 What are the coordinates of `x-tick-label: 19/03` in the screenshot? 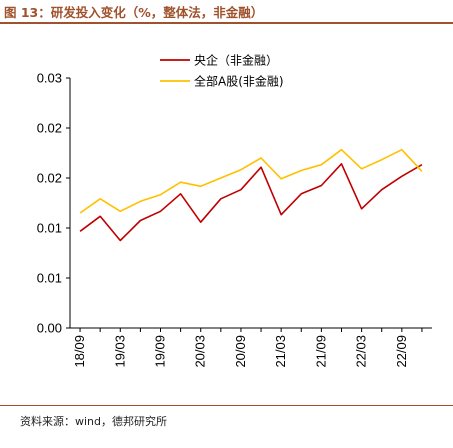 It's located at (119, 351).